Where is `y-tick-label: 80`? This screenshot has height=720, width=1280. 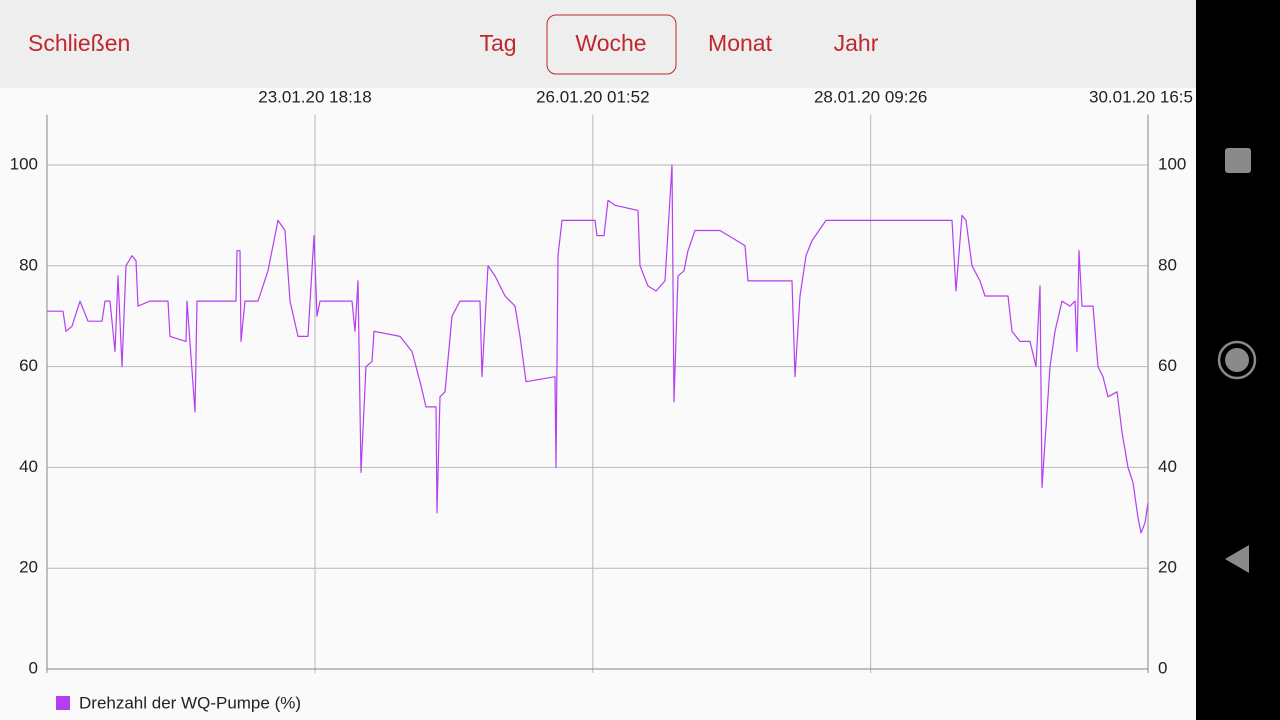
y-tick-label: 80 is located at coordinates (28, 264).